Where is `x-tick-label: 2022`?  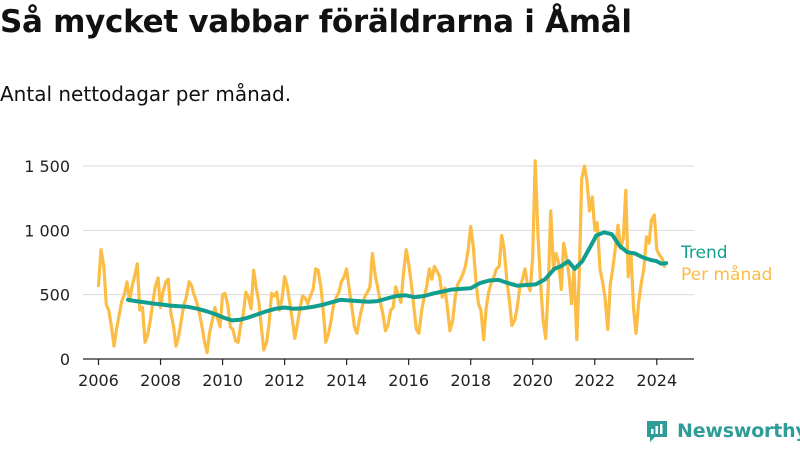
x-tick-label: 2022 is located at coordinates (594, 380).